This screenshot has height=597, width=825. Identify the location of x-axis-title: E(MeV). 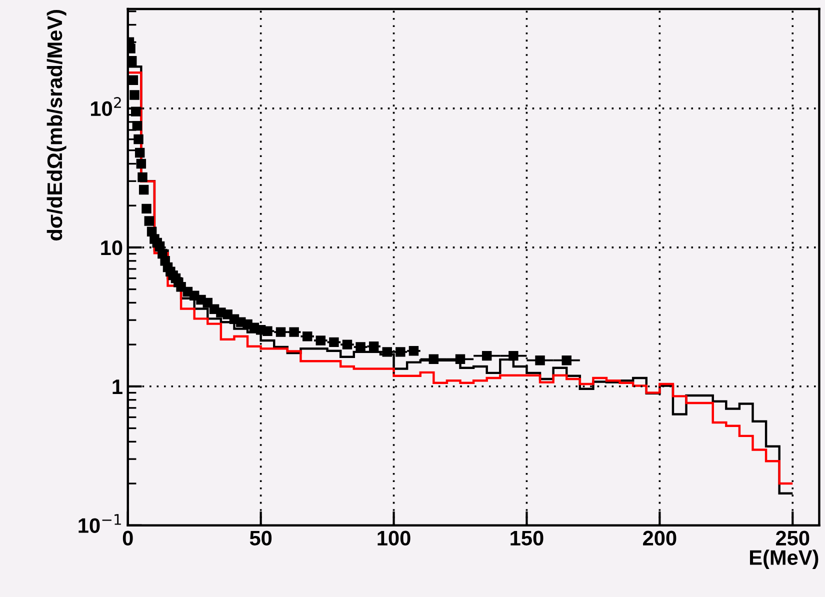
(784, 560).